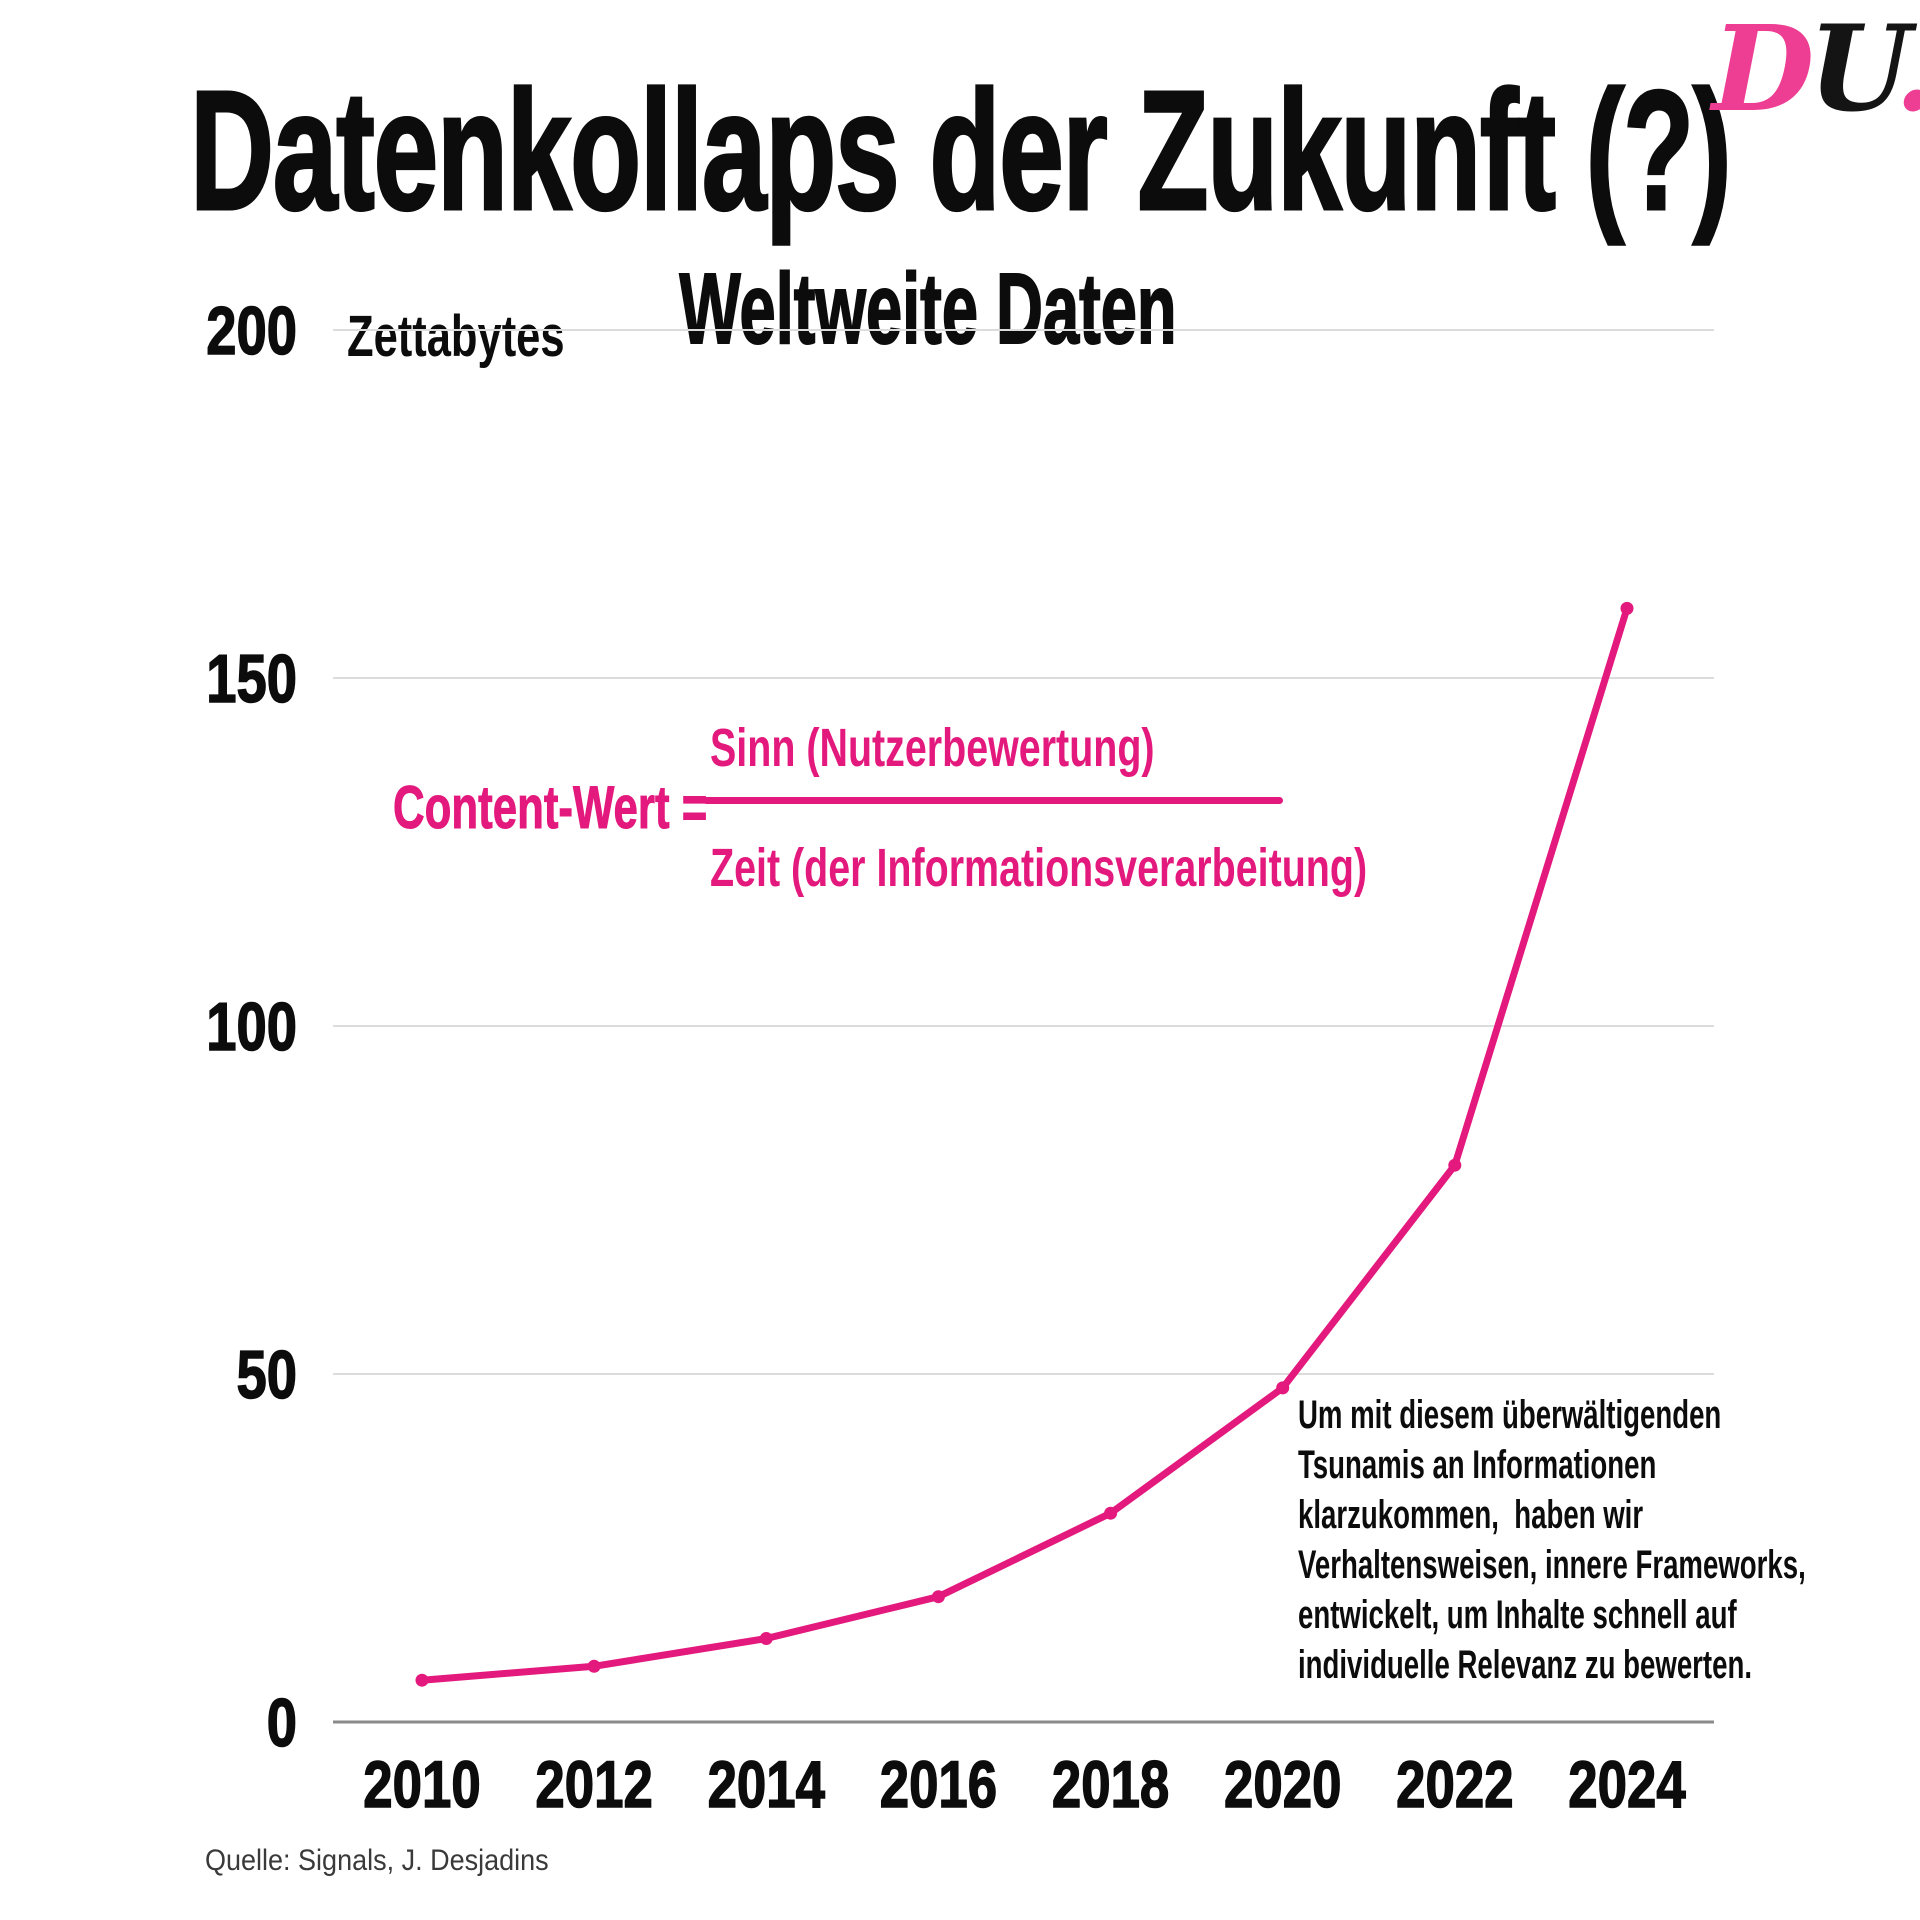  Describe the element at coordinates (456, 336) in the screenshot. I see `y-axis-unit-label: Zettabytes` at that location.